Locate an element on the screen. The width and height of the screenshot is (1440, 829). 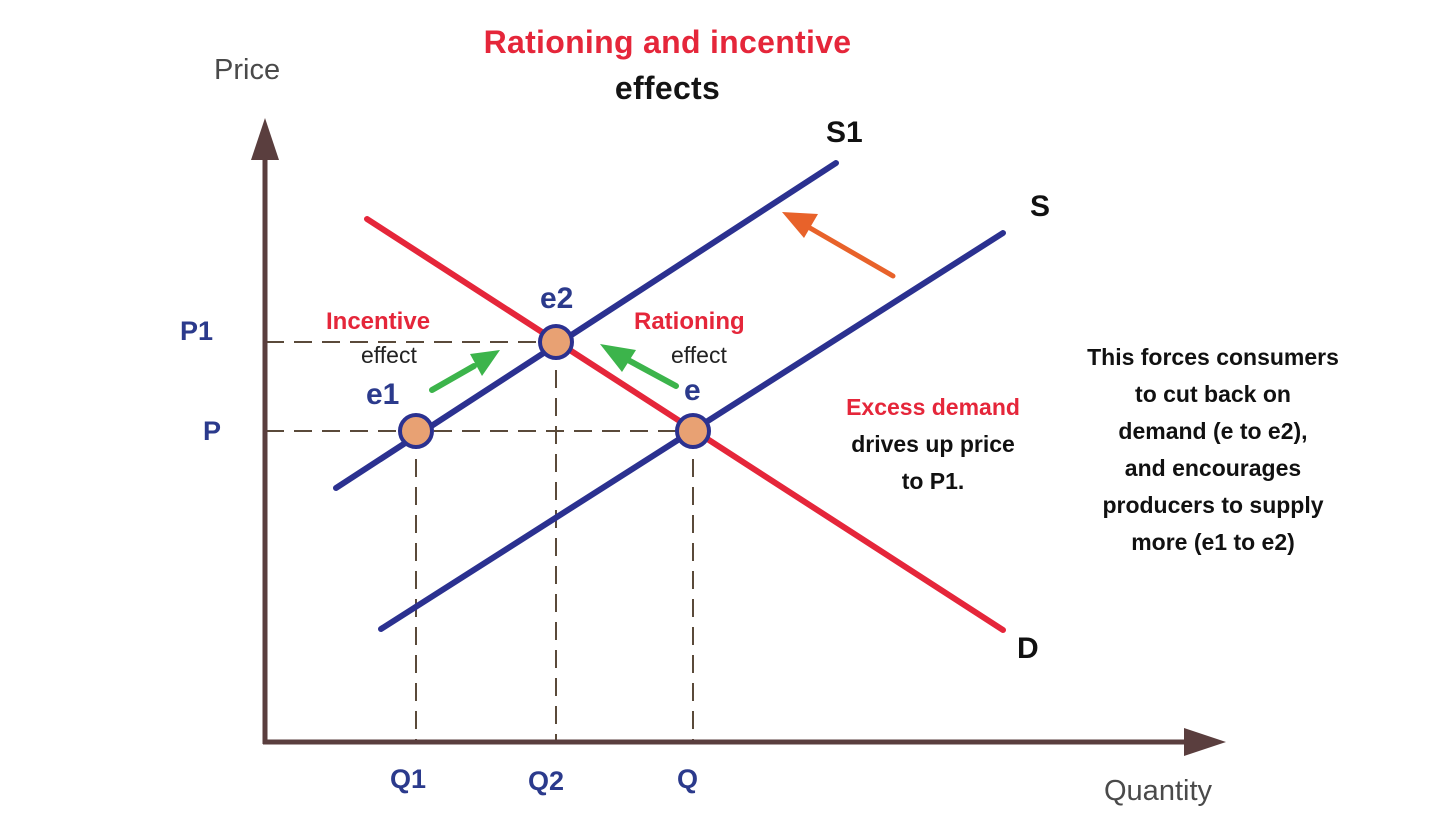
incentive-effect-sub: effect is located at coordinates (389, 355).